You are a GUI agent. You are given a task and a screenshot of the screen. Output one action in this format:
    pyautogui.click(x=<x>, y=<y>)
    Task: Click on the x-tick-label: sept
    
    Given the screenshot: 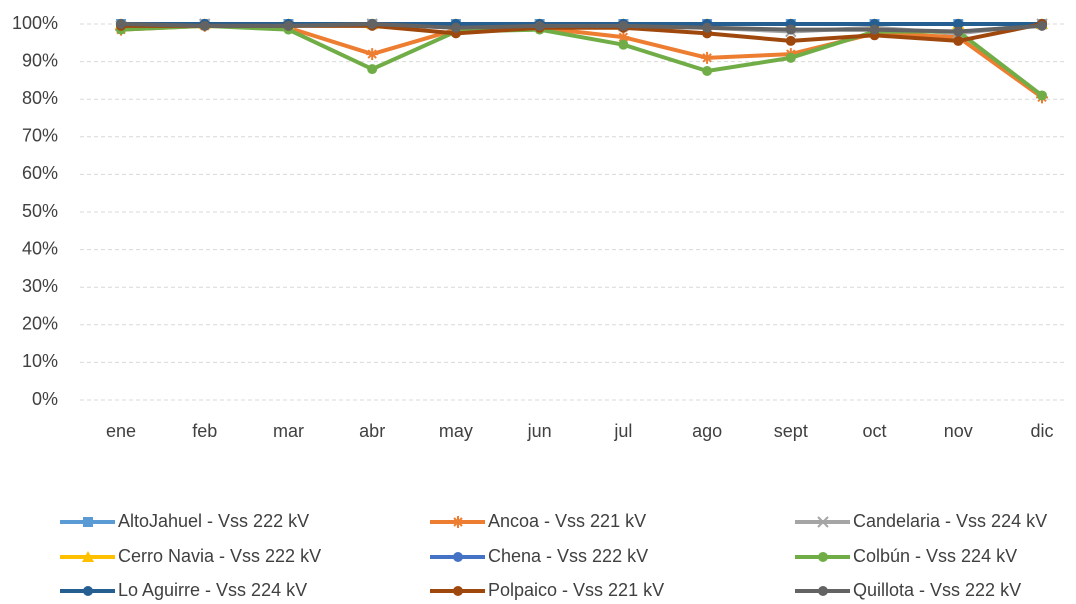 What is the action you would take?
    pyautogui.click(x=791, y=431)
    